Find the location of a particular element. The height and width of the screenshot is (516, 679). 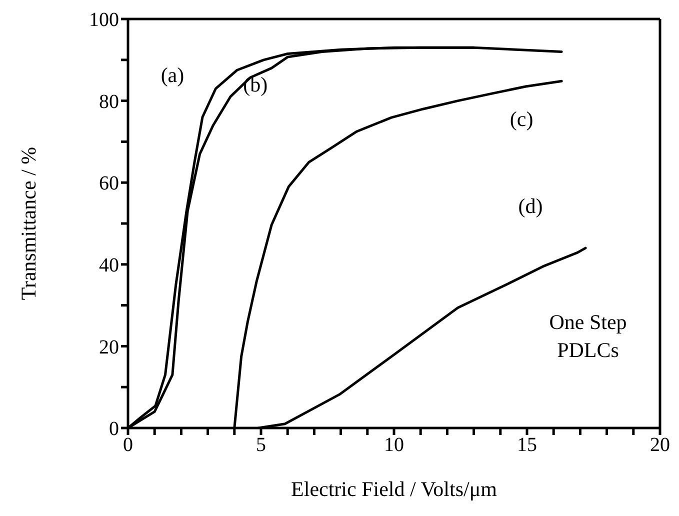

y-tick-label: 40 is located at coordinates (109, 265).